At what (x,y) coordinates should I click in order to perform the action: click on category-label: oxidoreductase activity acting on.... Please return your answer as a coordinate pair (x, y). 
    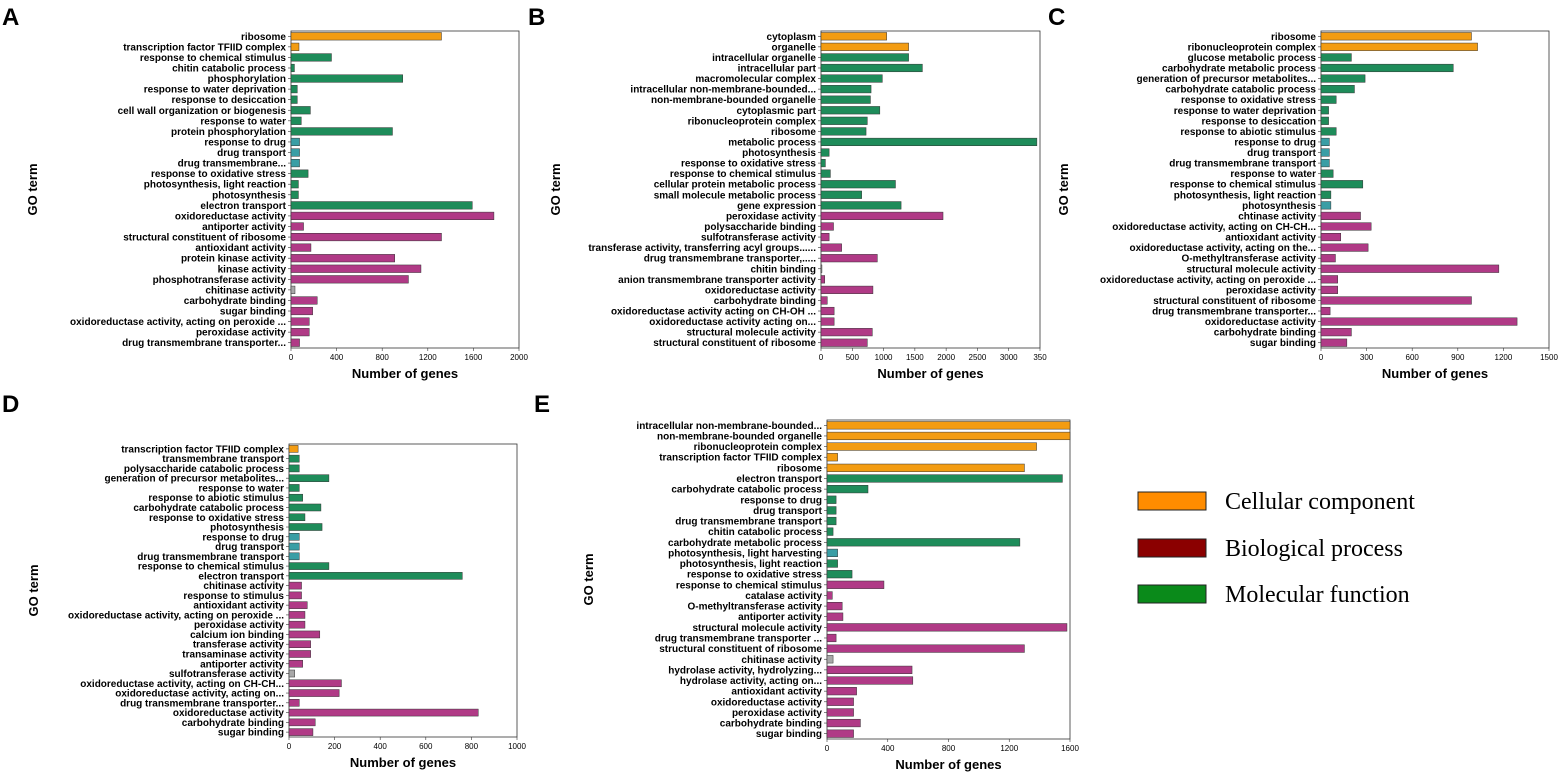
    Looking at the image, I should click on (732, 322).